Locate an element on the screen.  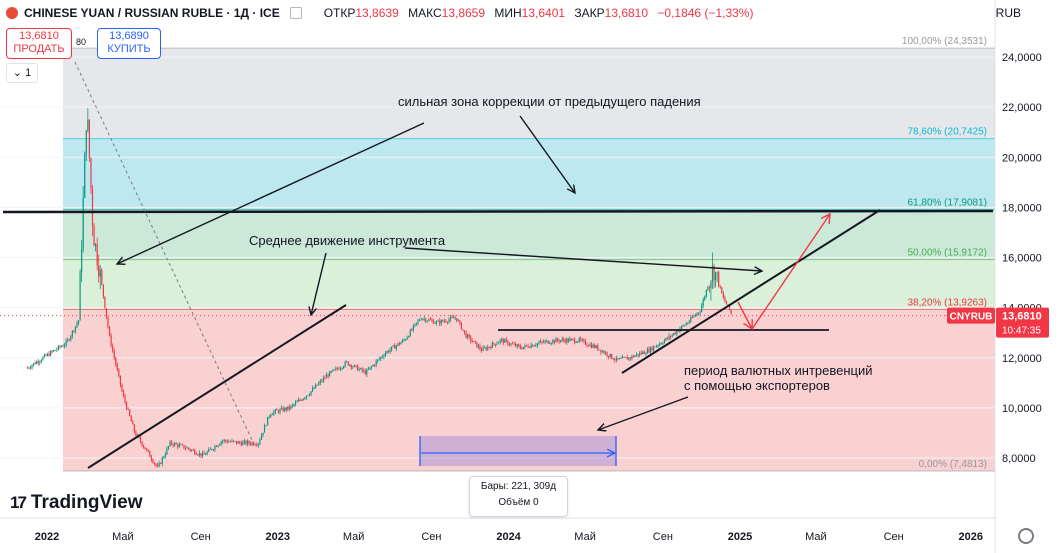
visibility-icon is located at coordinates (295, 13).